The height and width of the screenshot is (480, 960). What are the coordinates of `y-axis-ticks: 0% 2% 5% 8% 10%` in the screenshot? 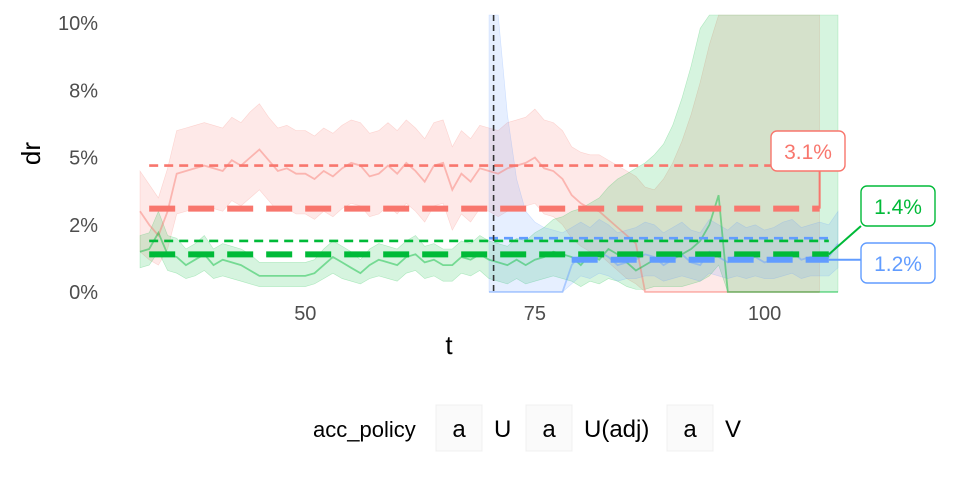 It's located at (78, 158).